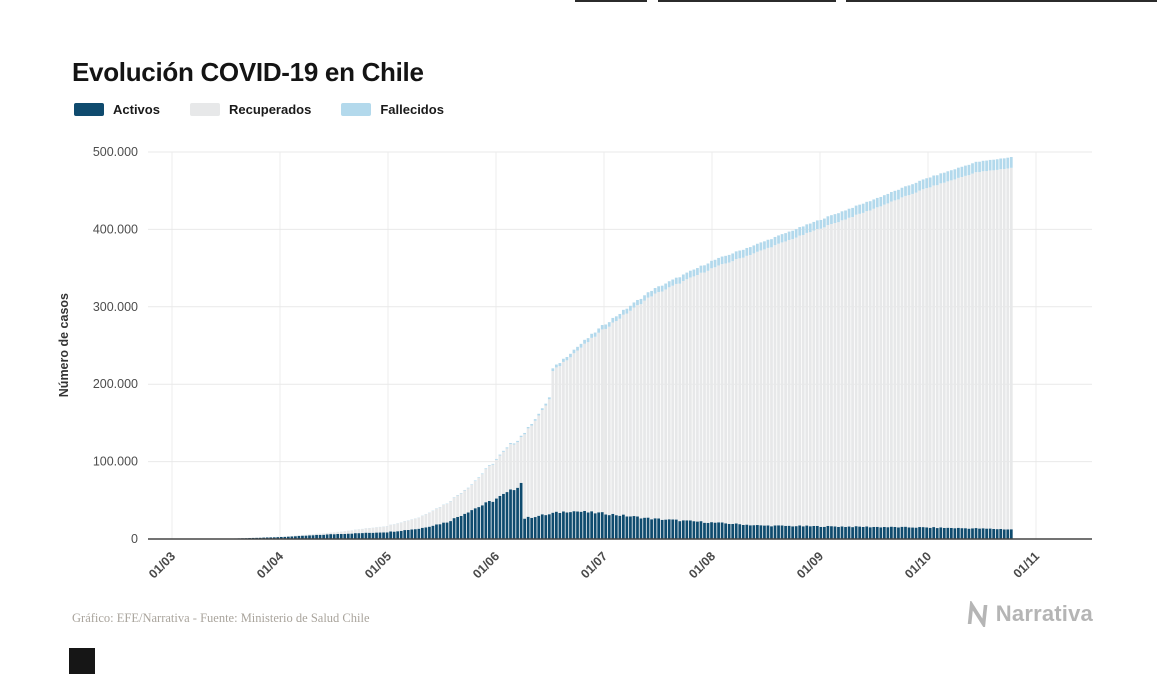  What do you see at coordinates (918, 565) in the screenshot?
I see `svg-text: 01/10` at bounding box center [918, 565].